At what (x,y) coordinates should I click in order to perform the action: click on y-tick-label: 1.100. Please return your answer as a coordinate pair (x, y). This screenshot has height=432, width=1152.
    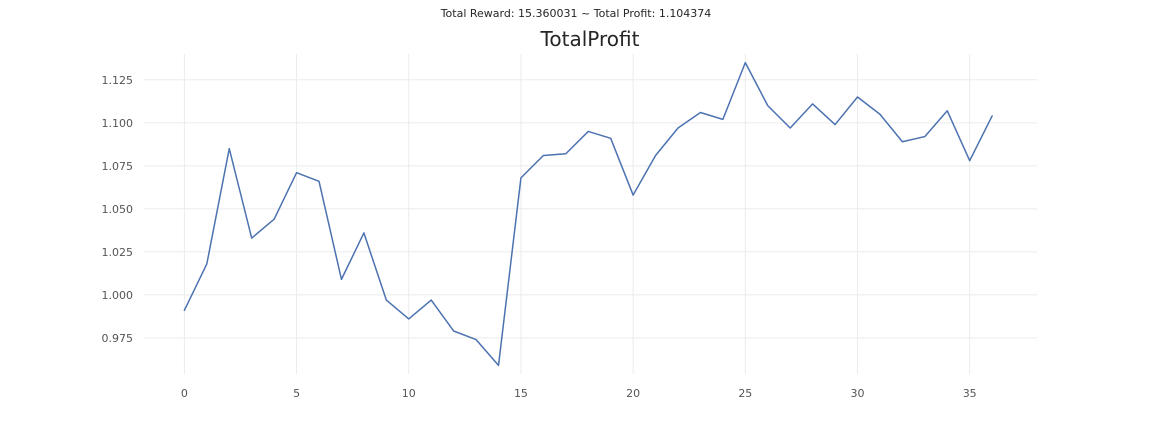
    Looking at the image, I should click on (118, 123).